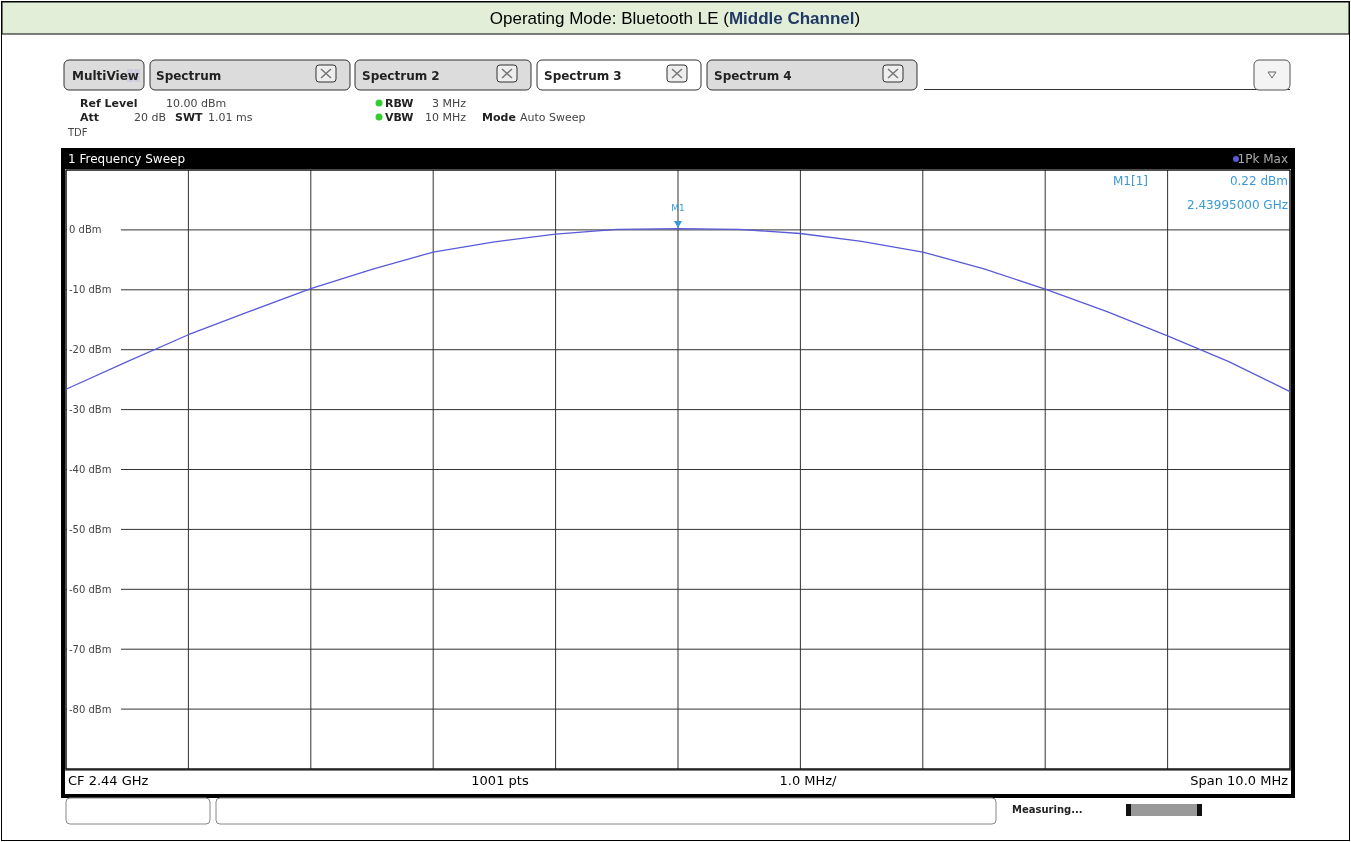  Describe the element at coordinates (90, 529) in the screenshot. I see `y-tick-label: -50 dBm` at that location.